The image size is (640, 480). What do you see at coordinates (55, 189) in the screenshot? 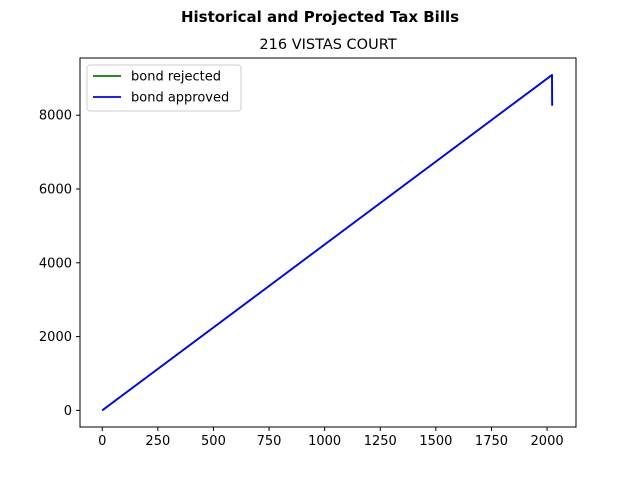
I see `y-tick-label: 6000` at bounding box center [55, 189].